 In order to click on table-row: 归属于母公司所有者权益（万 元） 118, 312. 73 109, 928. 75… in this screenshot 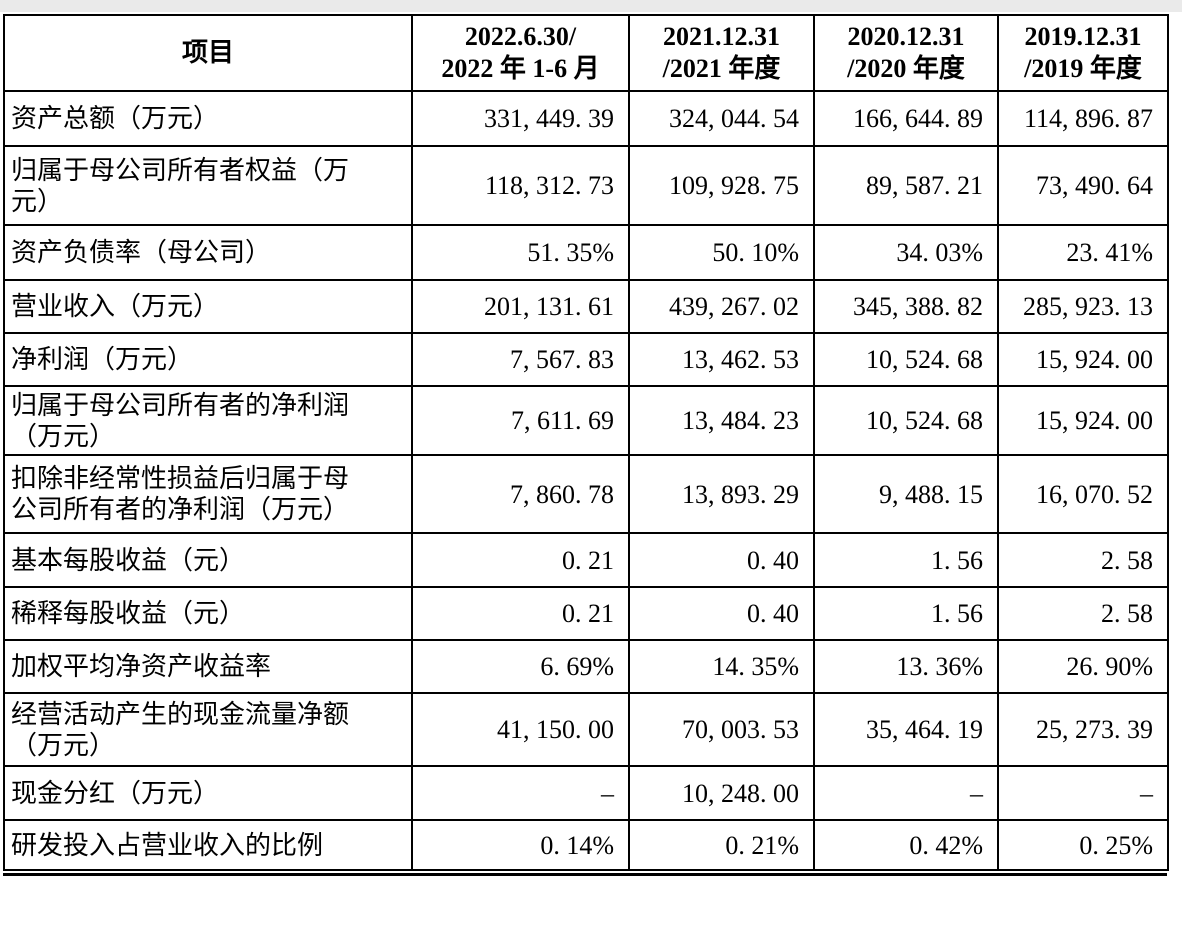, I will do `click(586, 185)`.